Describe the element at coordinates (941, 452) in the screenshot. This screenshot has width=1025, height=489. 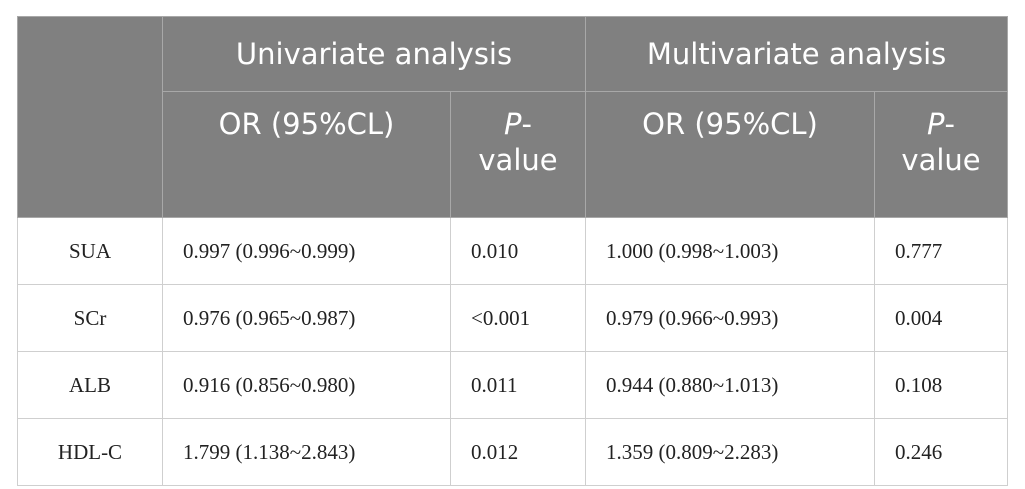
I see `multivariate-p-cell: 0.246` at that location.